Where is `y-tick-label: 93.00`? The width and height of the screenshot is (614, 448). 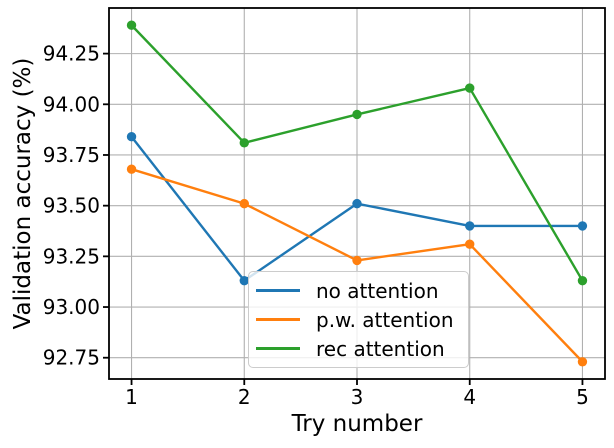
y-tick-label: 93.00 is located at coordinates (71, 307).